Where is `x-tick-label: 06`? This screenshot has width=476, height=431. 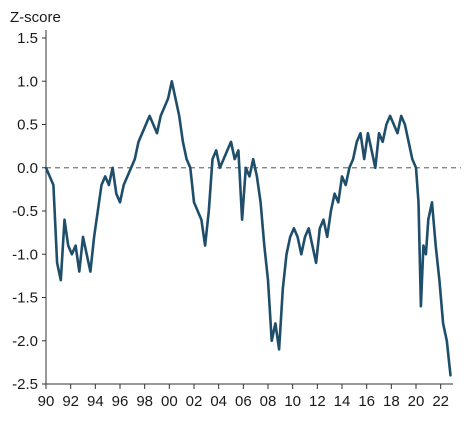 x-tick-label: 06 is located at coordinates (243, 401).